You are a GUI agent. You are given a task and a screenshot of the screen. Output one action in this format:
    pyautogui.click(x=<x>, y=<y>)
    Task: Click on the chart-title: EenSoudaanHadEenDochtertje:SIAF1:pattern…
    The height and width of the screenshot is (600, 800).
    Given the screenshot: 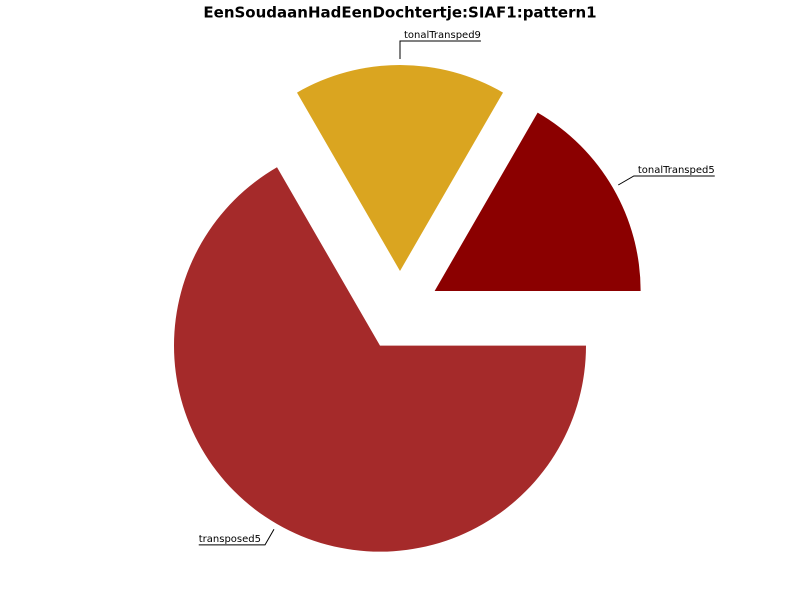 What is the action you would take?
    pyautogui.click(x=399, y=13)
    